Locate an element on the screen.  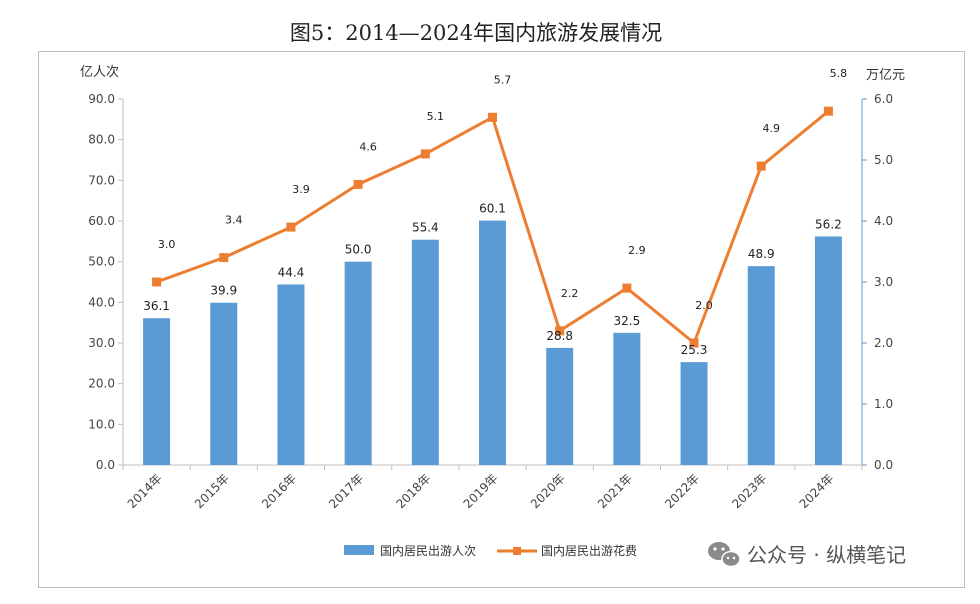
line-data-label: 3.4 is located at coordinates (234, 220).